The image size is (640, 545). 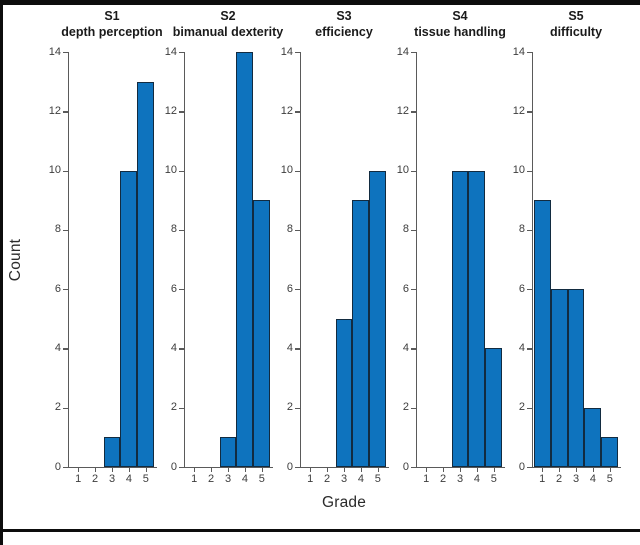 I want to click on subplot-title-line1: S2, so click(x=228, y=16).